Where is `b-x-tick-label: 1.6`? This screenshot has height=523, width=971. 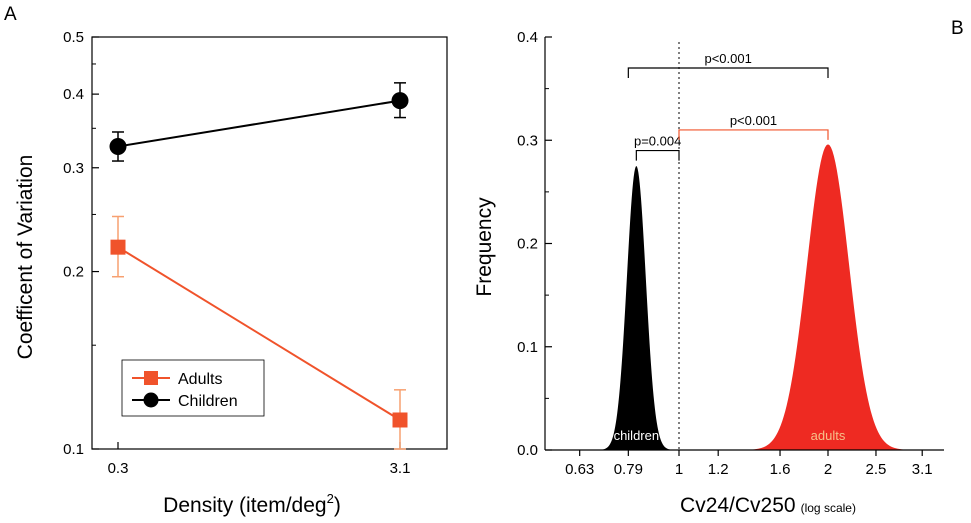 b-x-tick-label: 1.6 is located at coordinates (780, 469).